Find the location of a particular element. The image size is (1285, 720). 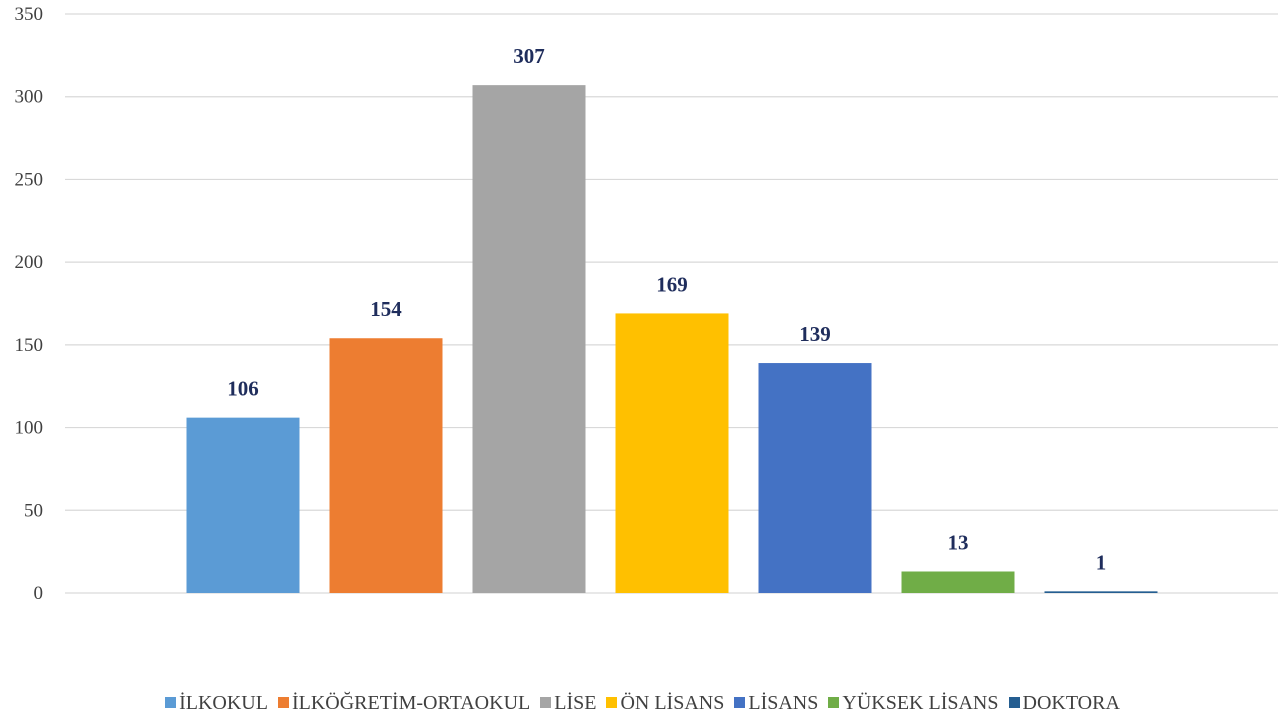

legend-item: İLKOKUL is located at coordinates (216, 703).